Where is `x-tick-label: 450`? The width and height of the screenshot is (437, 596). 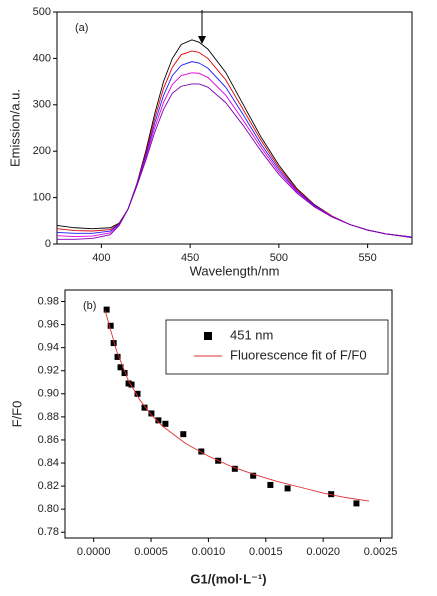 x-tick-label: 450 is located at coordinates (190, 258).